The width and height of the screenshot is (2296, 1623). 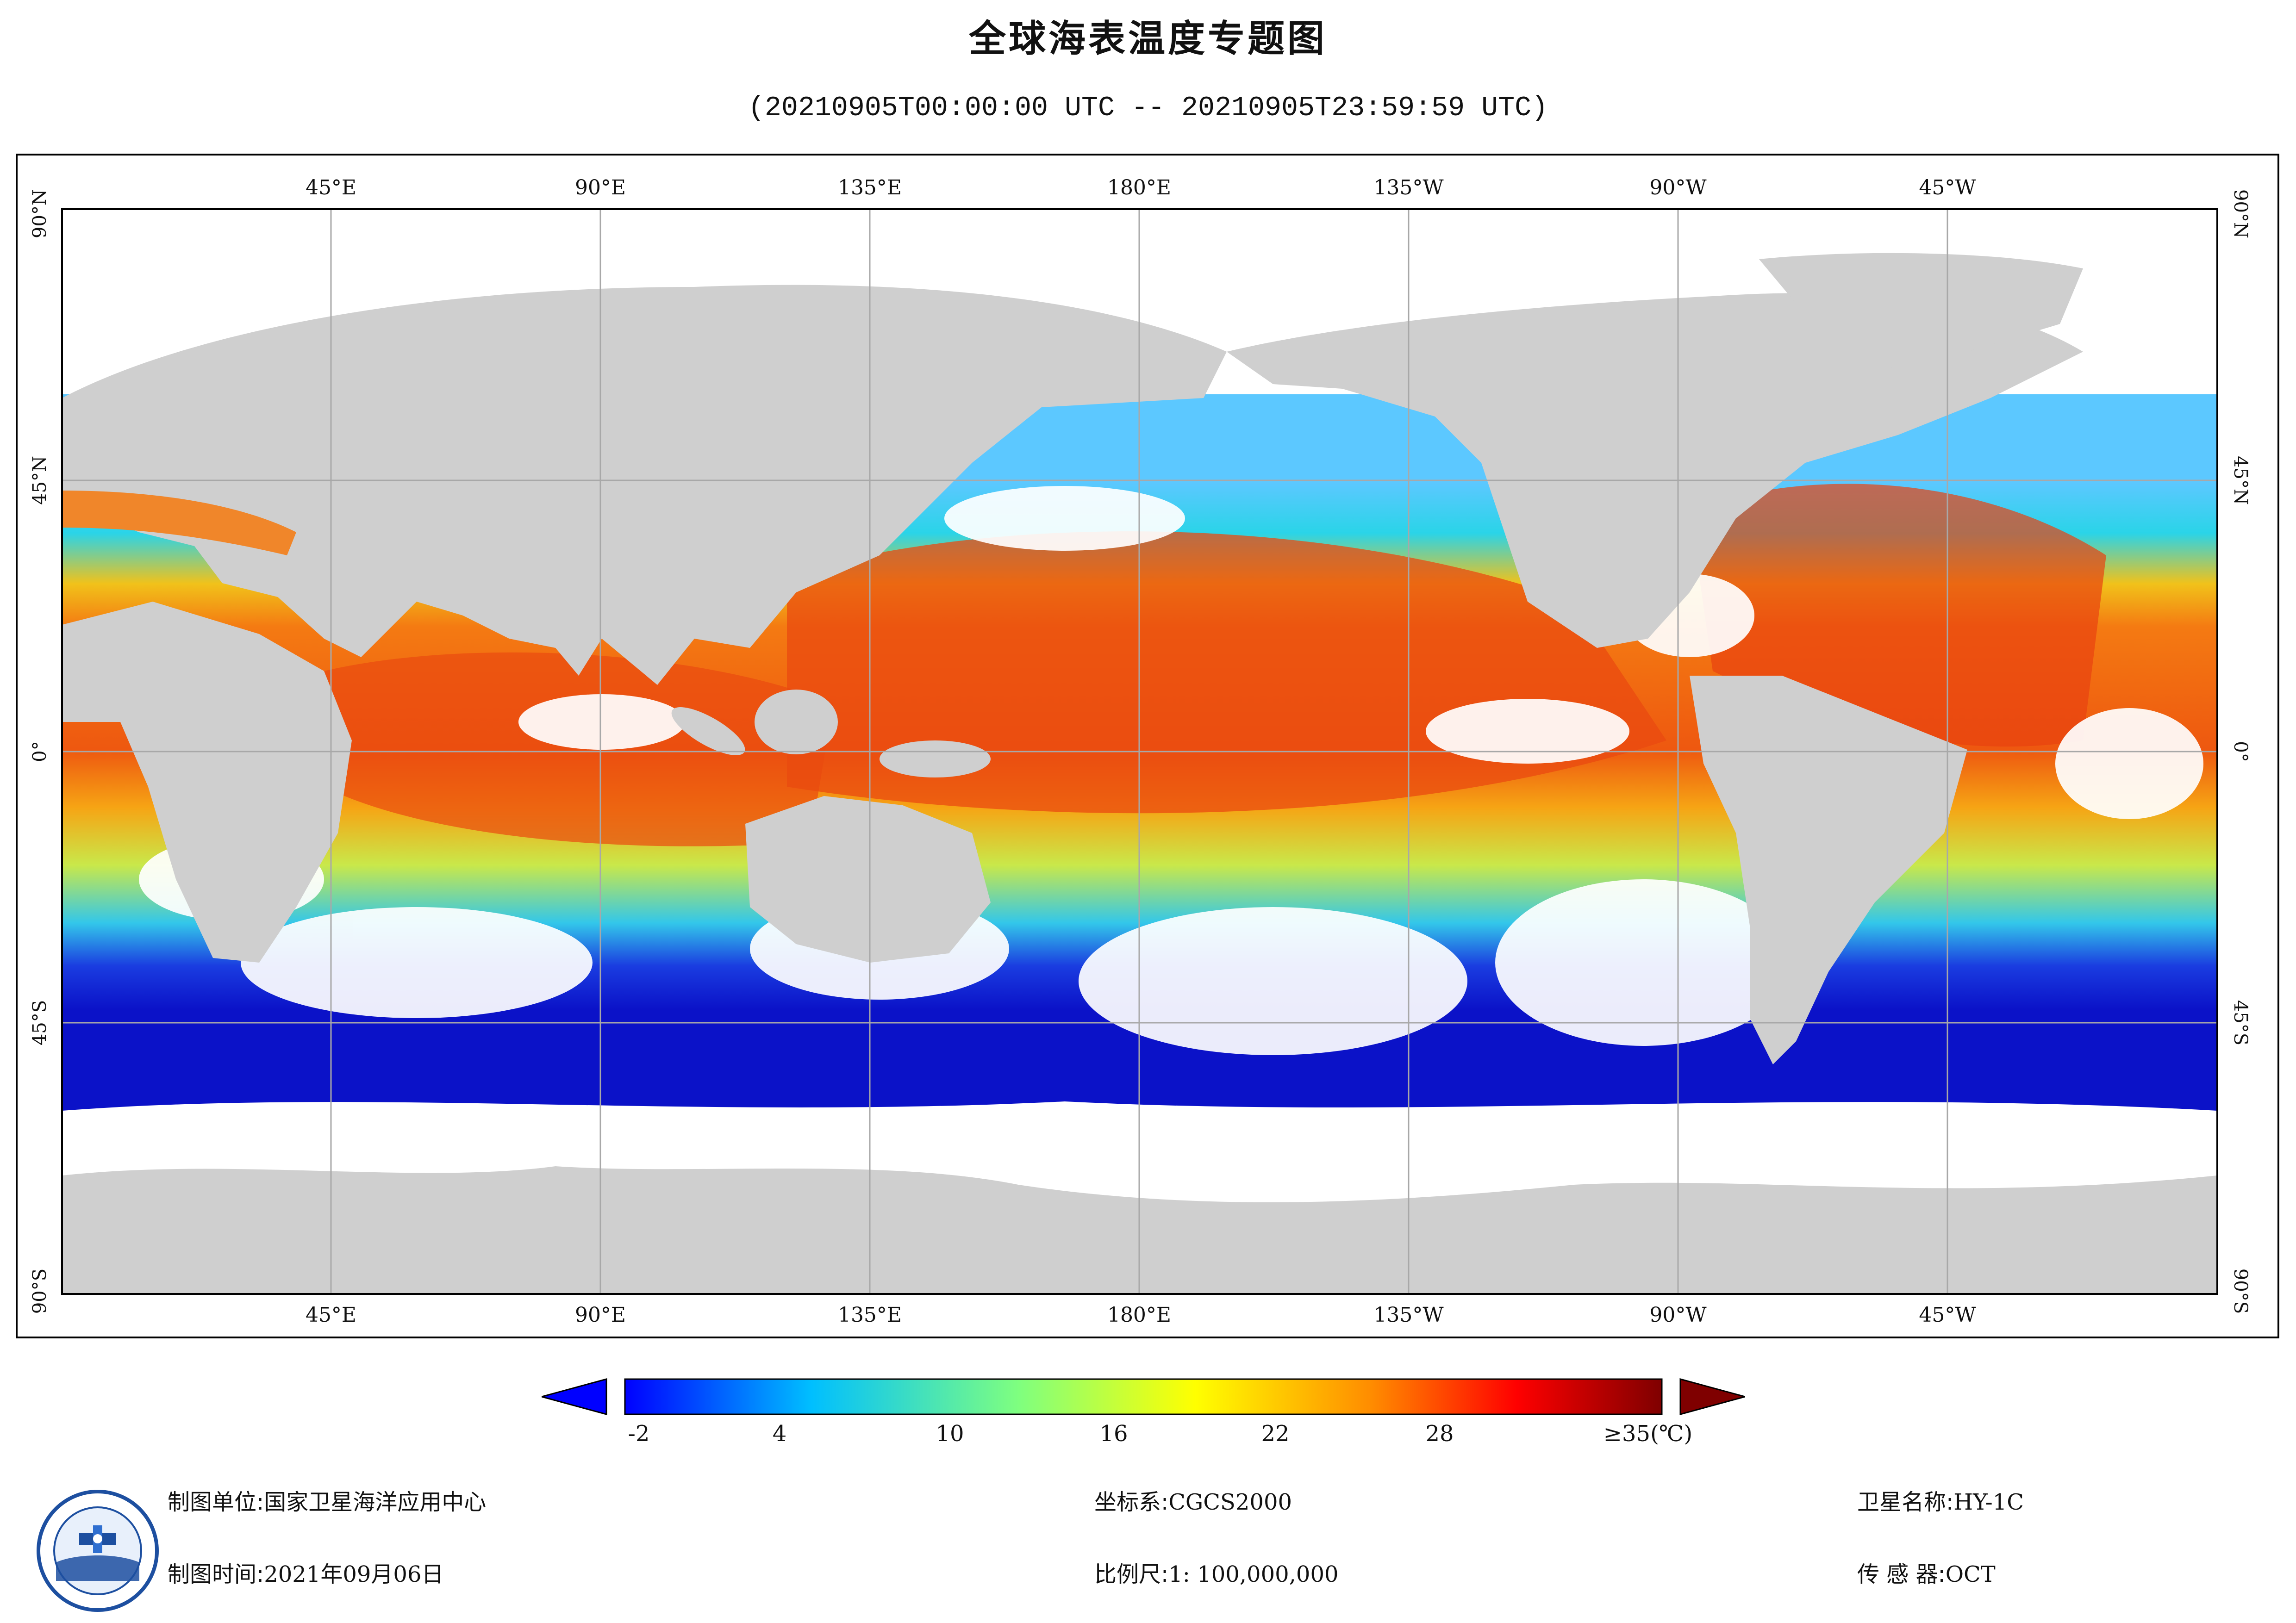 I want to click on lon-label-top-135e: 135°E, so click(x=869, y=187).